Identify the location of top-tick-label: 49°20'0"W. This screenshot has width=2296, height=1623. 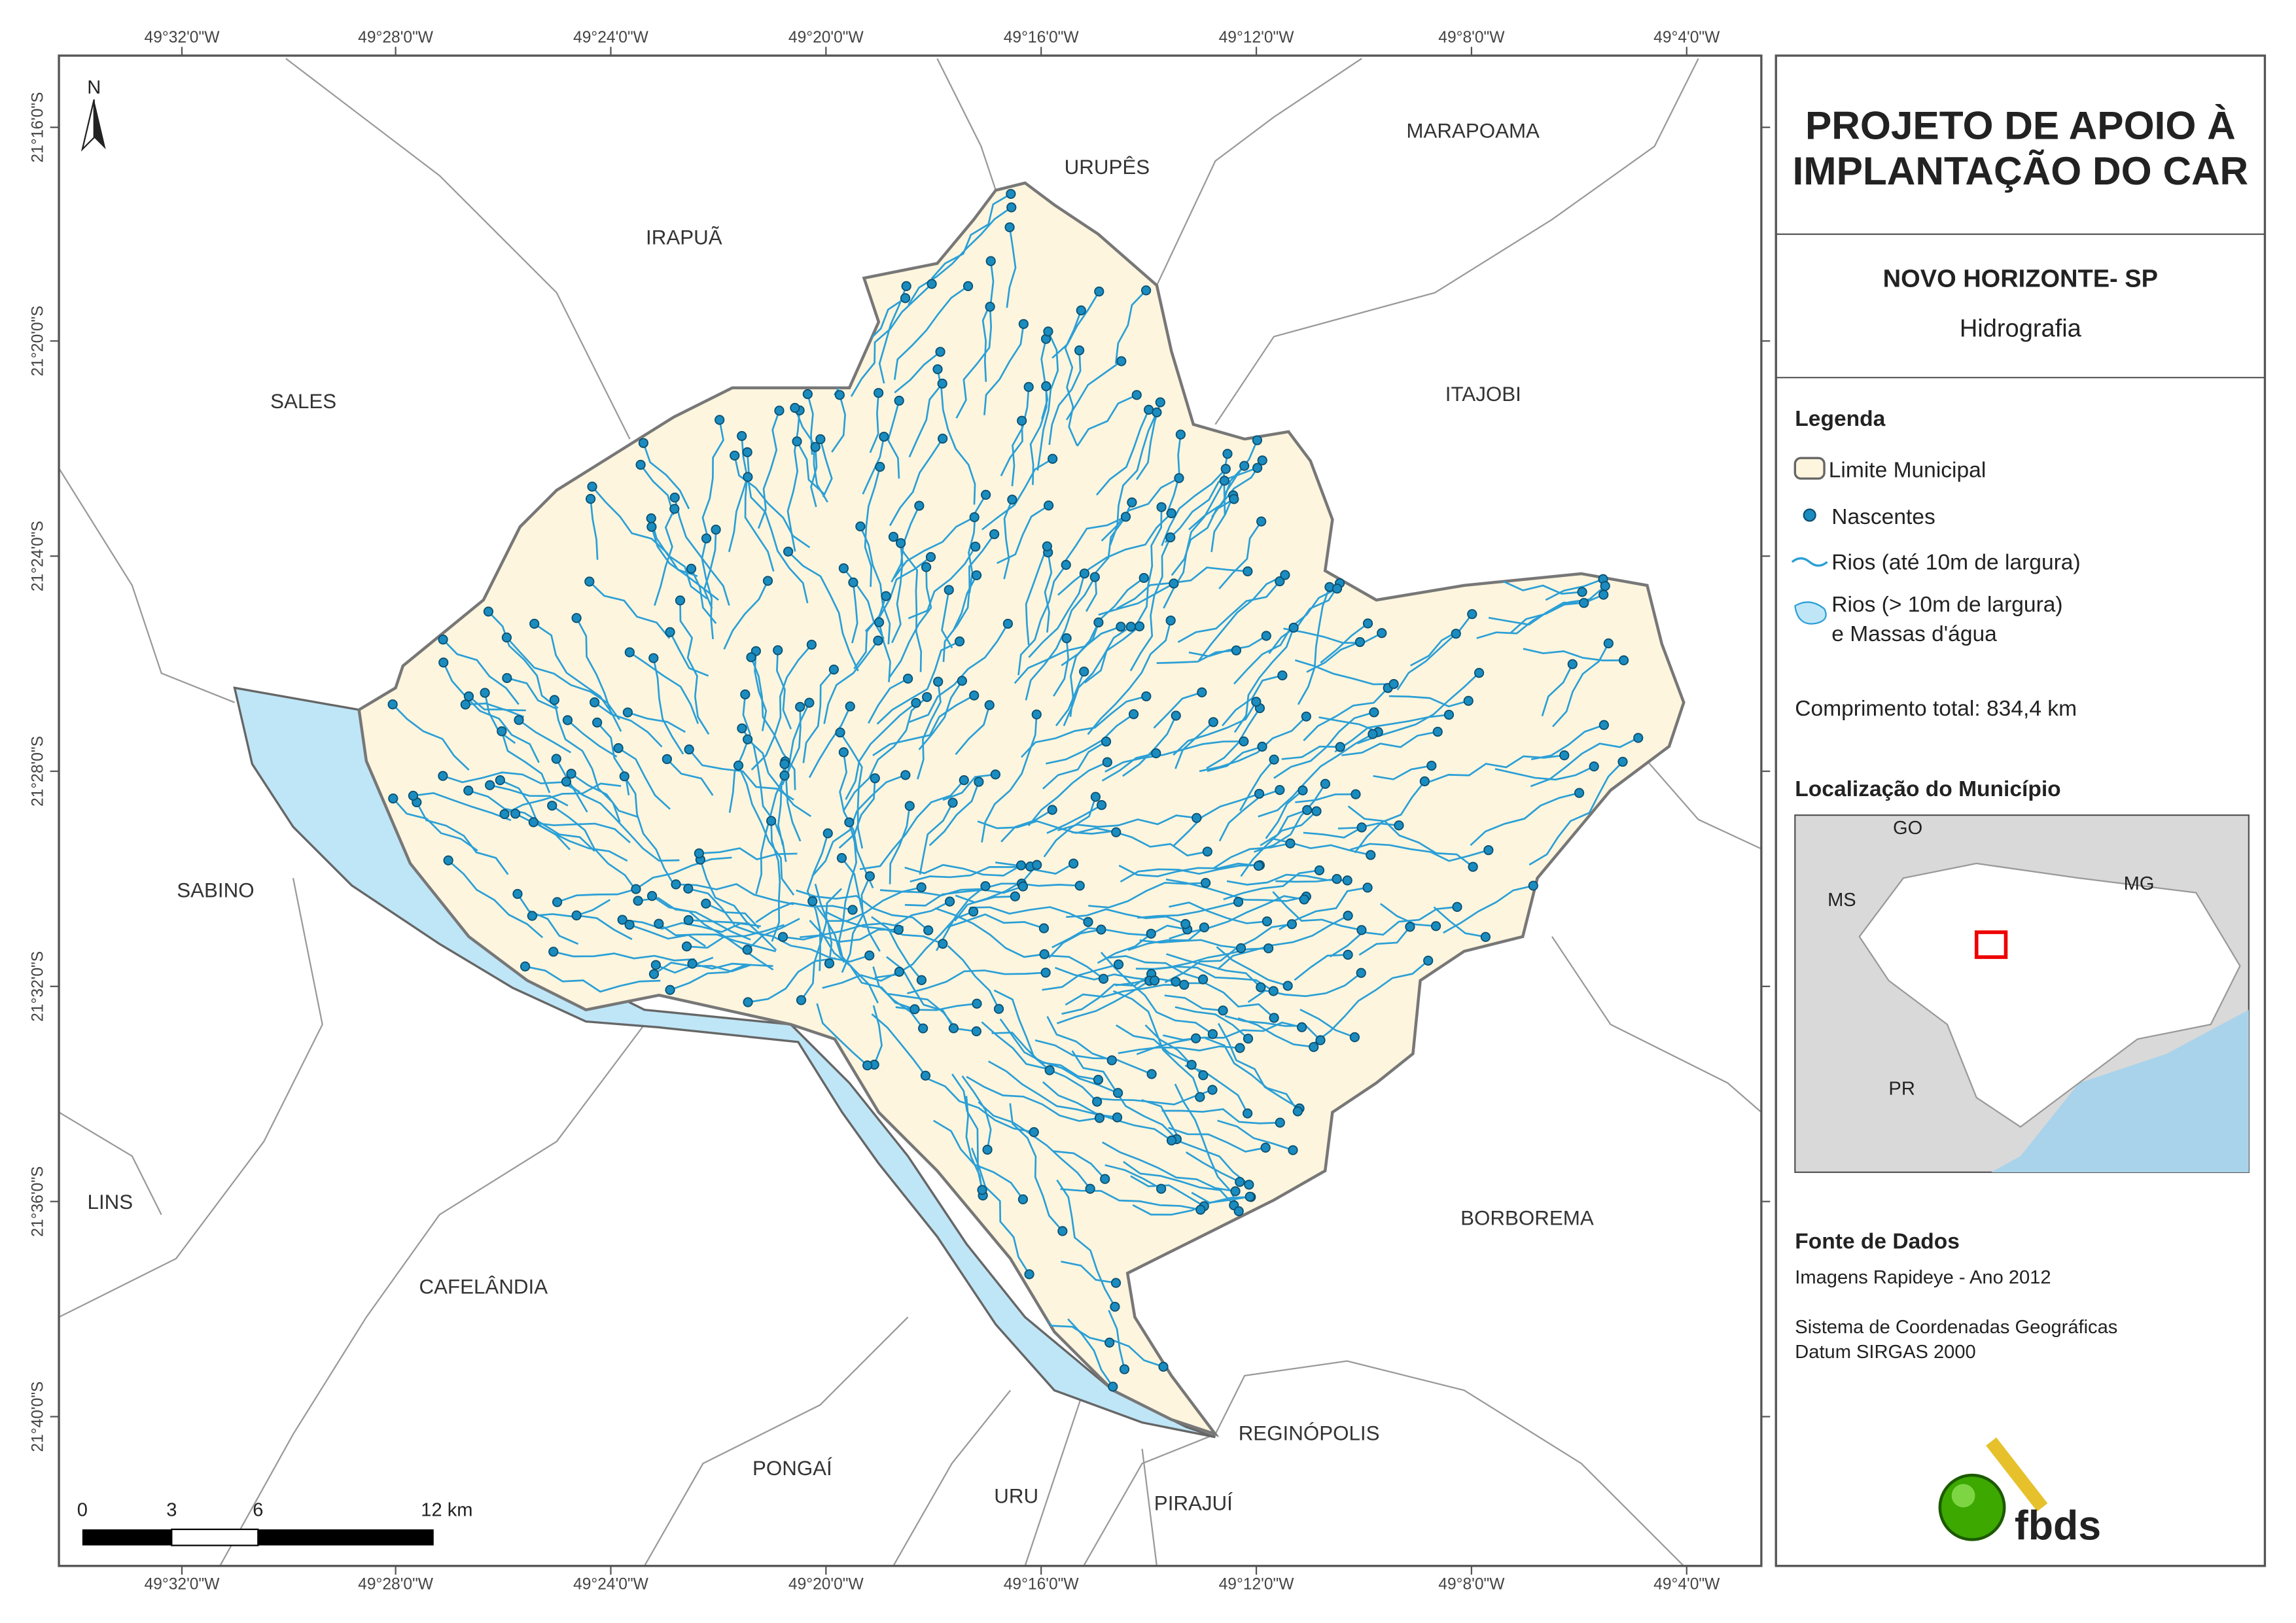
(826, 38).